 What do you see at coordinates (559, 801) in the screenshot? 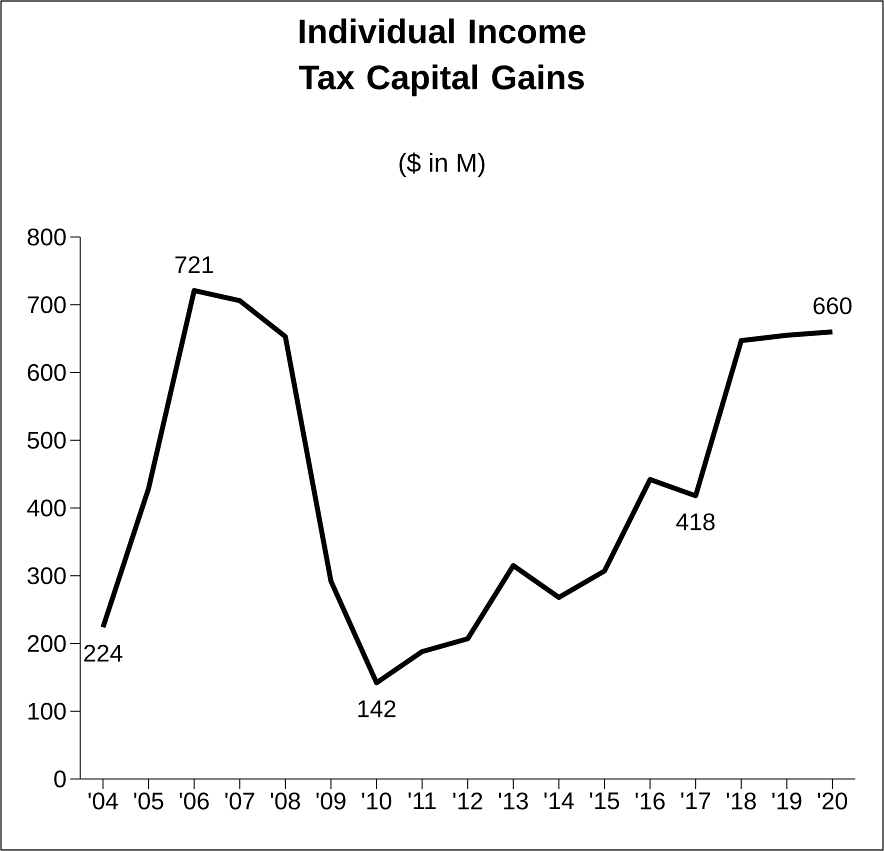
I see `x-tick-label: '14` at bounding box center [559, 801].